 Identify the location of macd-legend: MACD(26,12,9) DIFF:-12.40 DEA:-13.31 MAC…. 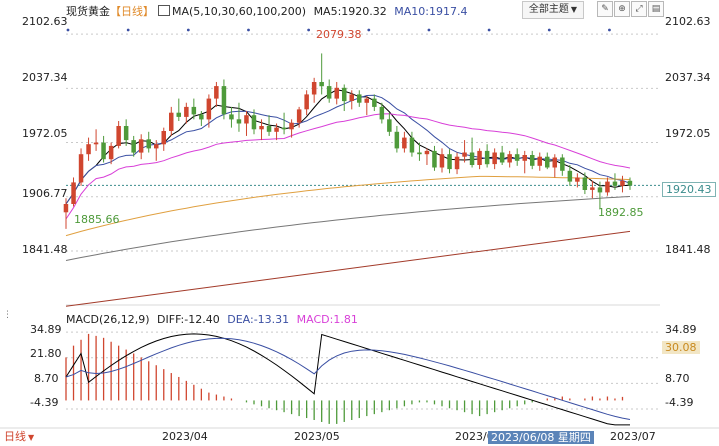
(212, 319).